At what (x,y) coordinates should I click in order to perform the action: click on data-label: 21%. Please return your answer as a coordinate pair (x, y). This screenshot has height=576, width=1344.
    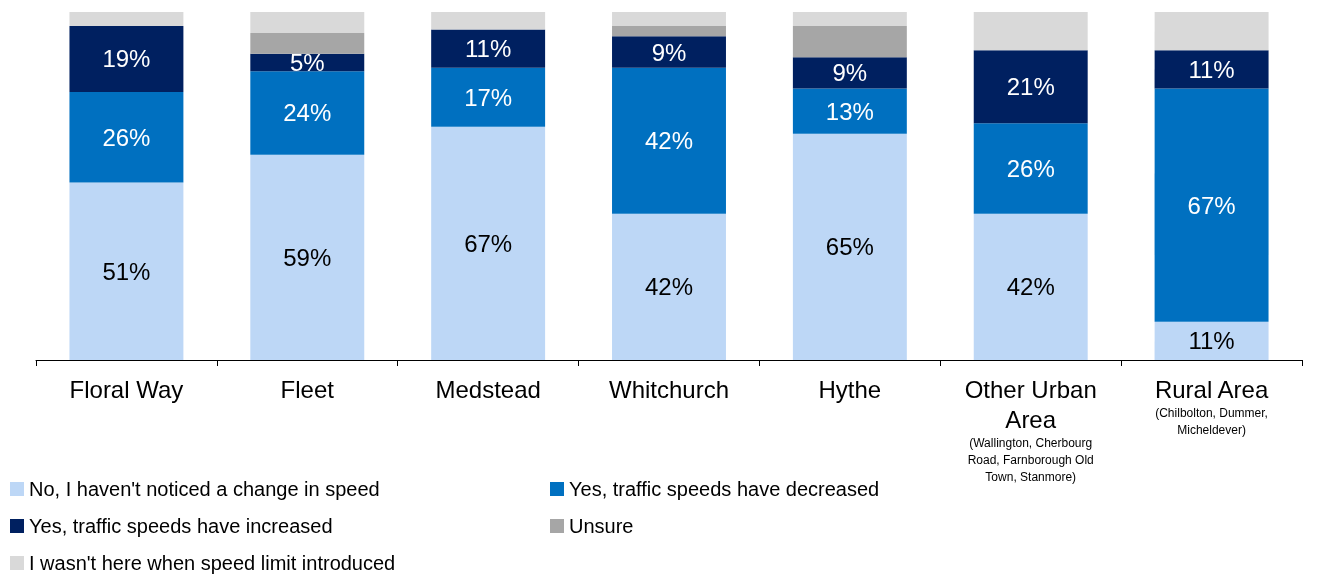
    Looking at the image, I should click on (1030, 87).